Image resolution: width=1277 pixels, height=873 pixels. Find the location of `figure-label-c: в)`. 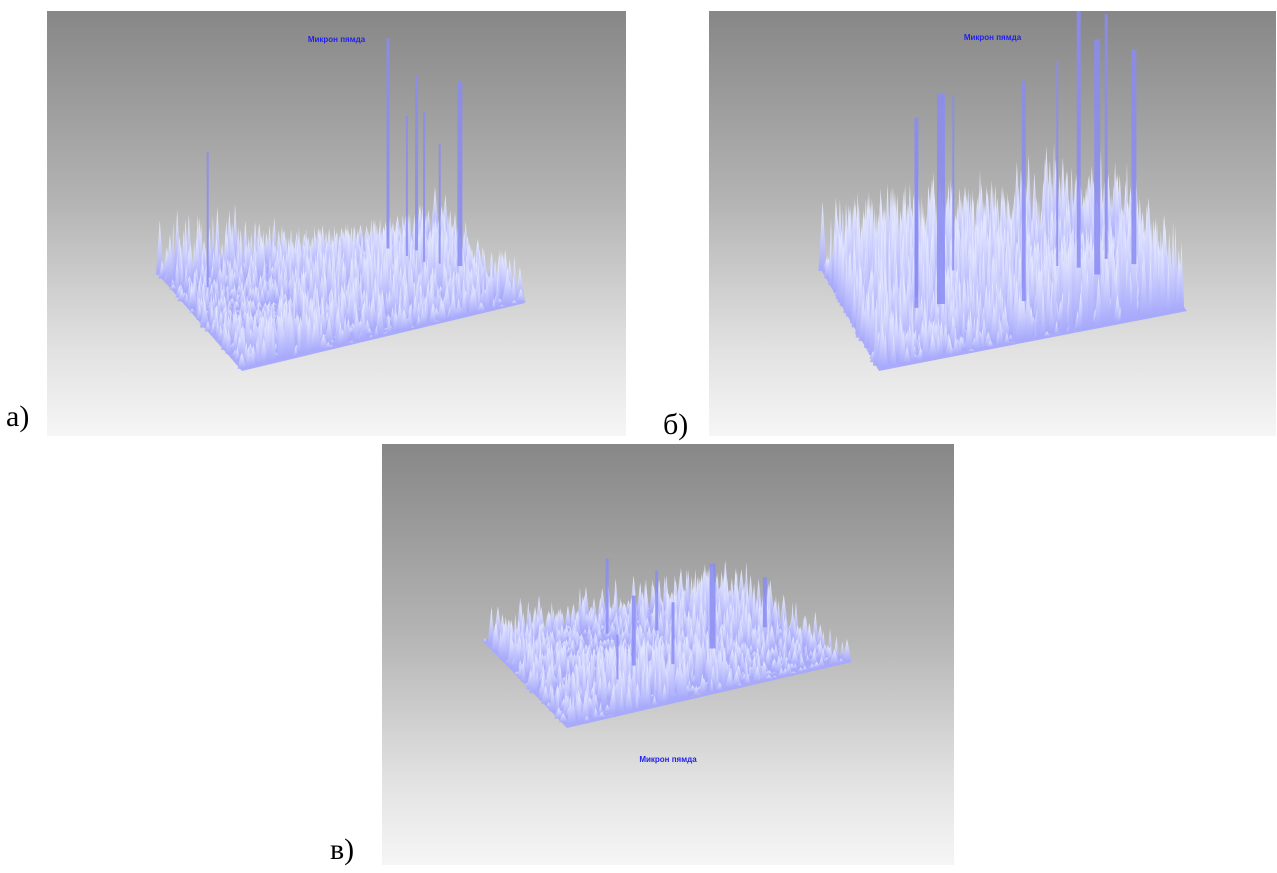

figure-label-c: в) is located at coordinates (342, 849).